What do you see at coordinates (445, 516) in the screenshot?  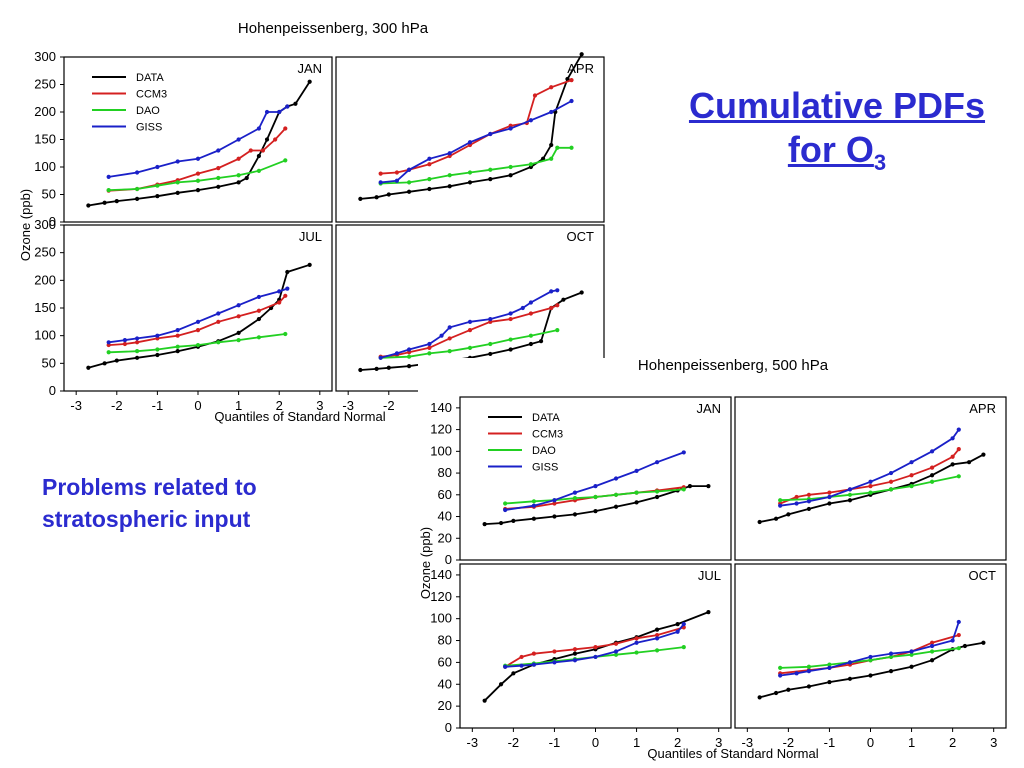 I see `y-tick-label: 40` at bounding box center [445, 516].